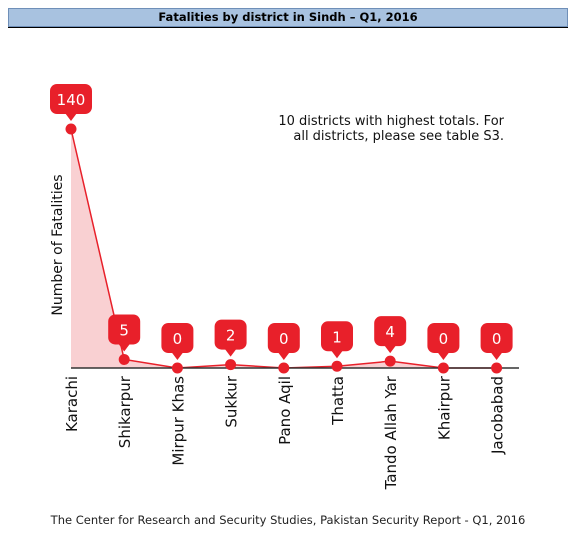 Image resolution: width=576 pixels, height=535 pixels. What do you see at coordinates (444, 407) in the screenshot?
I see `x-tick-label: Khairpur` at bounding box center [444, 407].